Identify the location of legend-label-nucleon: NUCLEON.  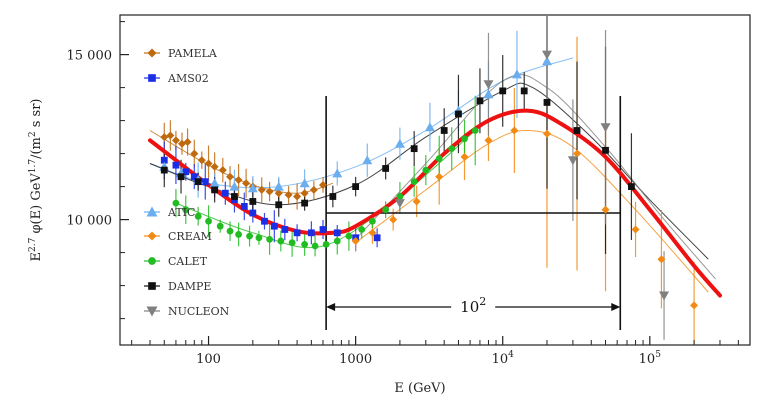
(199, 311).